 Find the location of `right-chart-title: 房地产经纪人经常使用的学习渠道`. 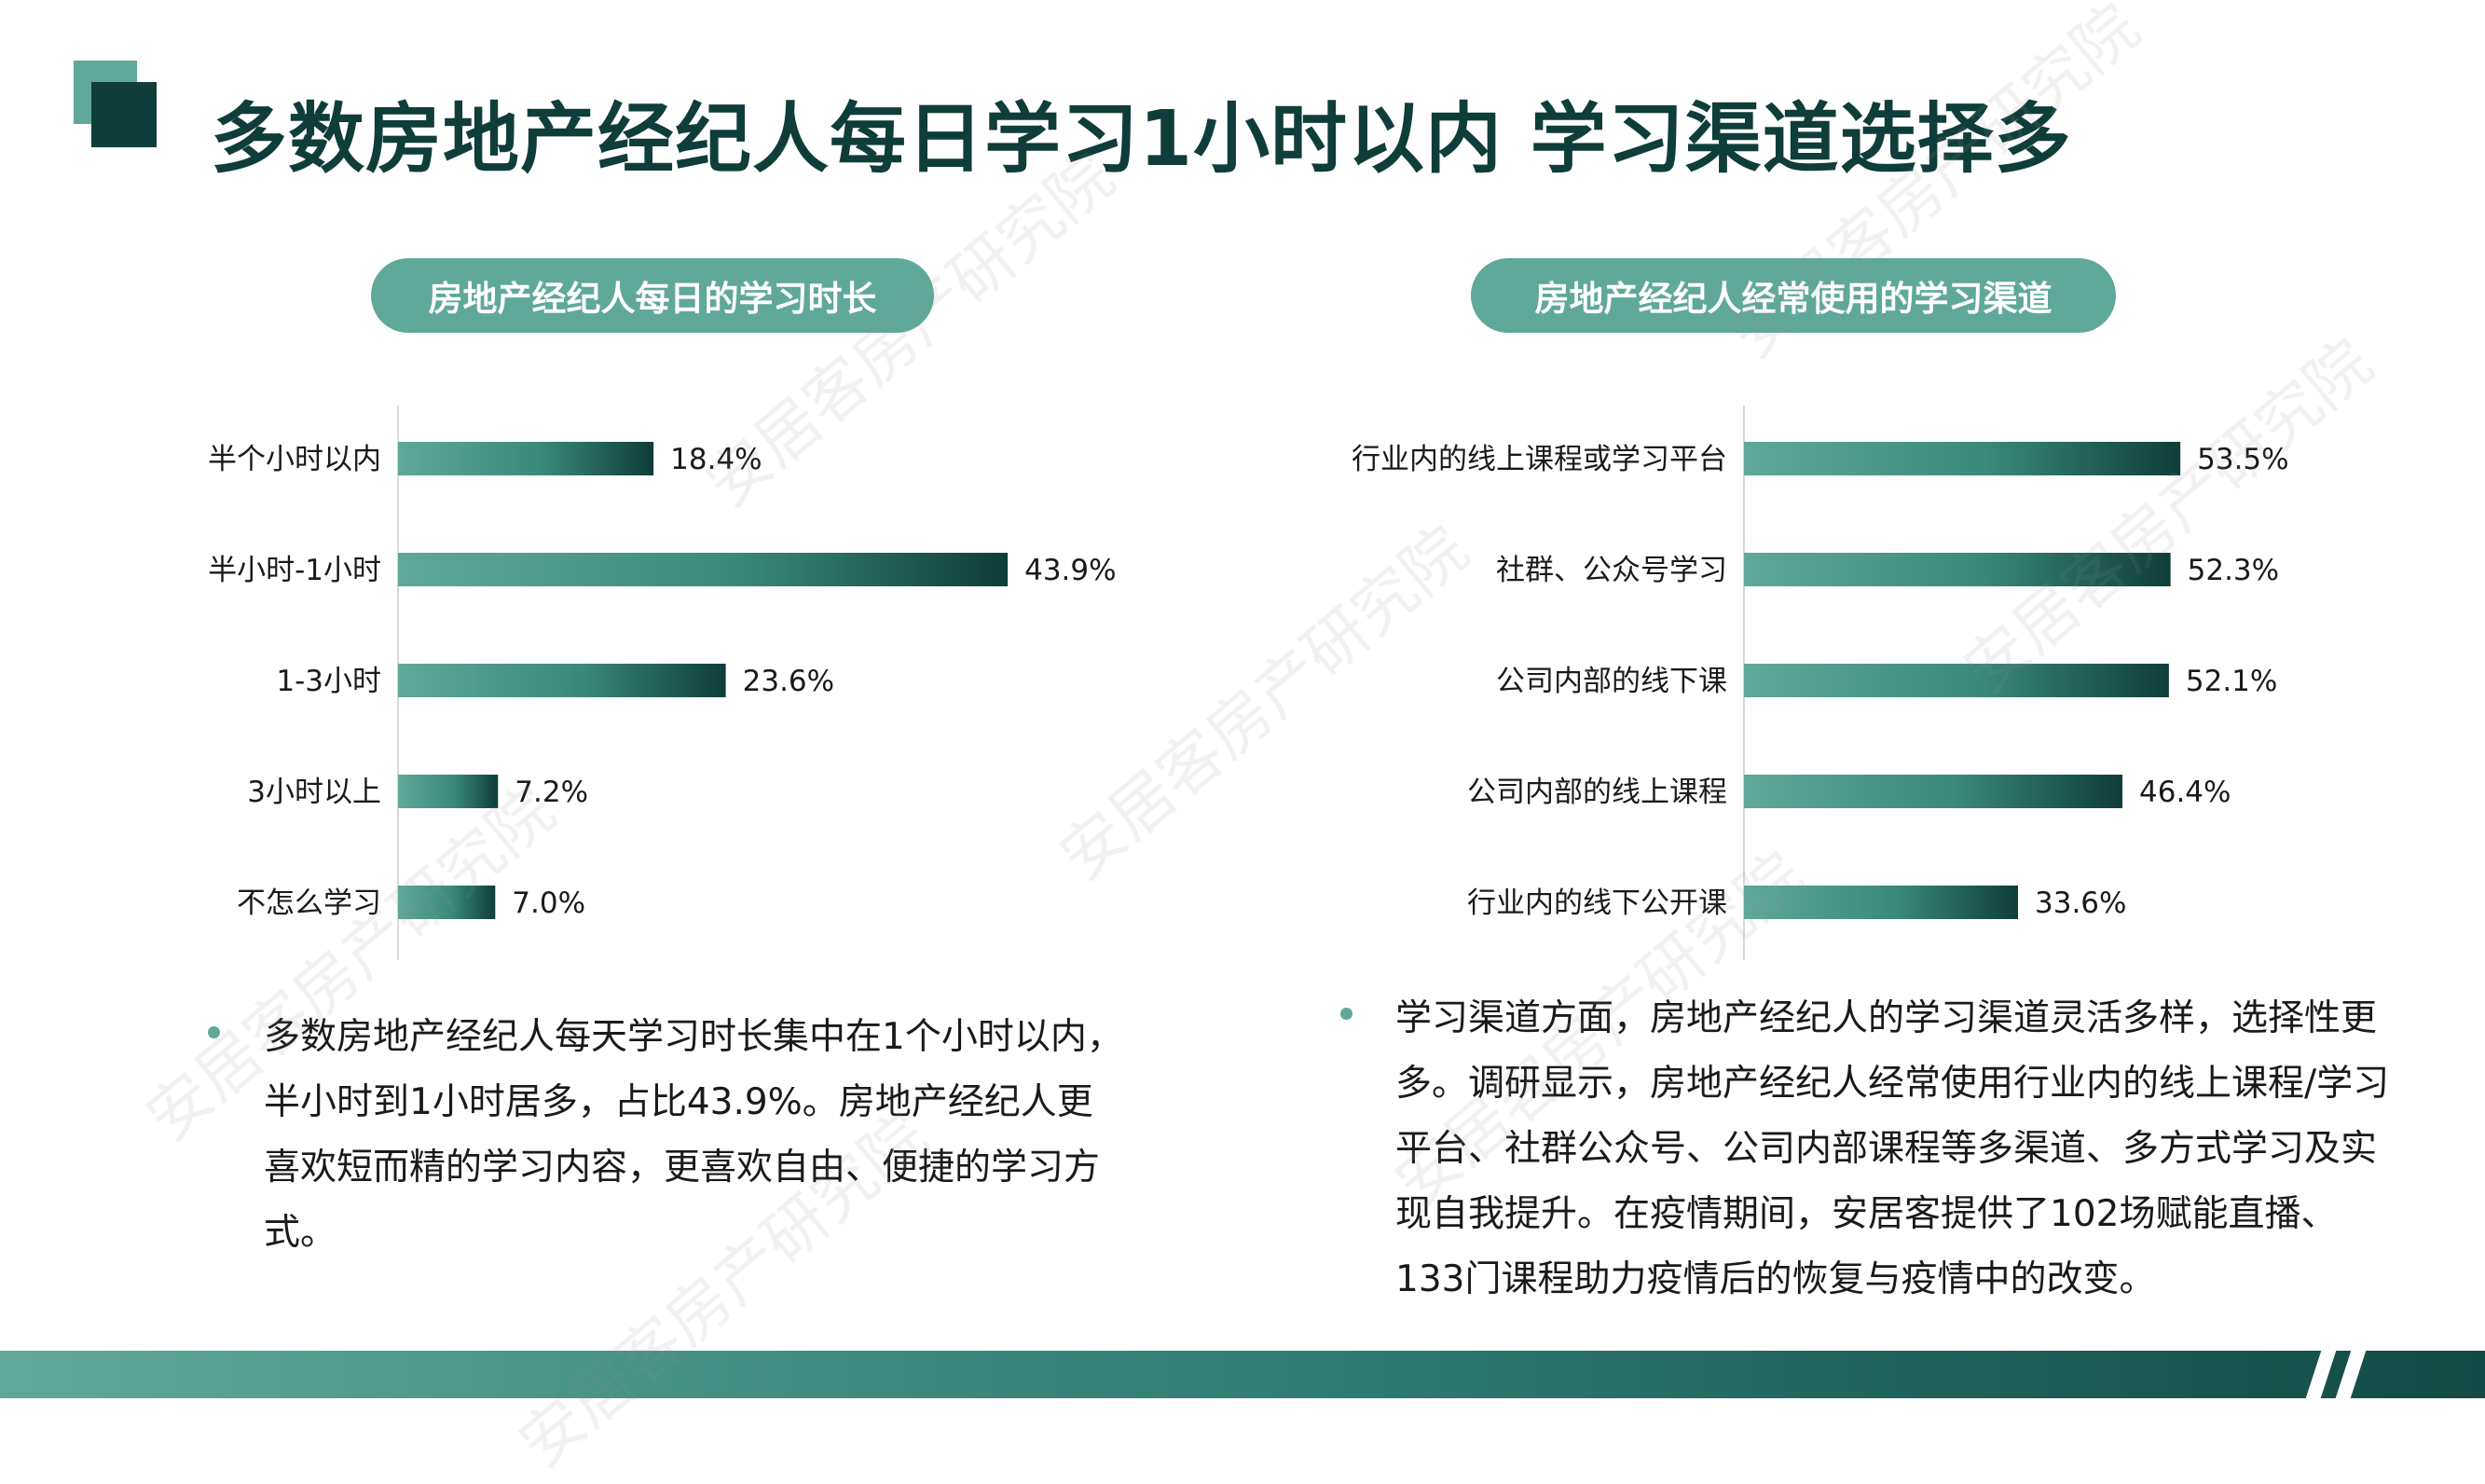

right-chart-title: 房地产经纪人经常使用的学习渠道 is located at coordinates (1793, 295).